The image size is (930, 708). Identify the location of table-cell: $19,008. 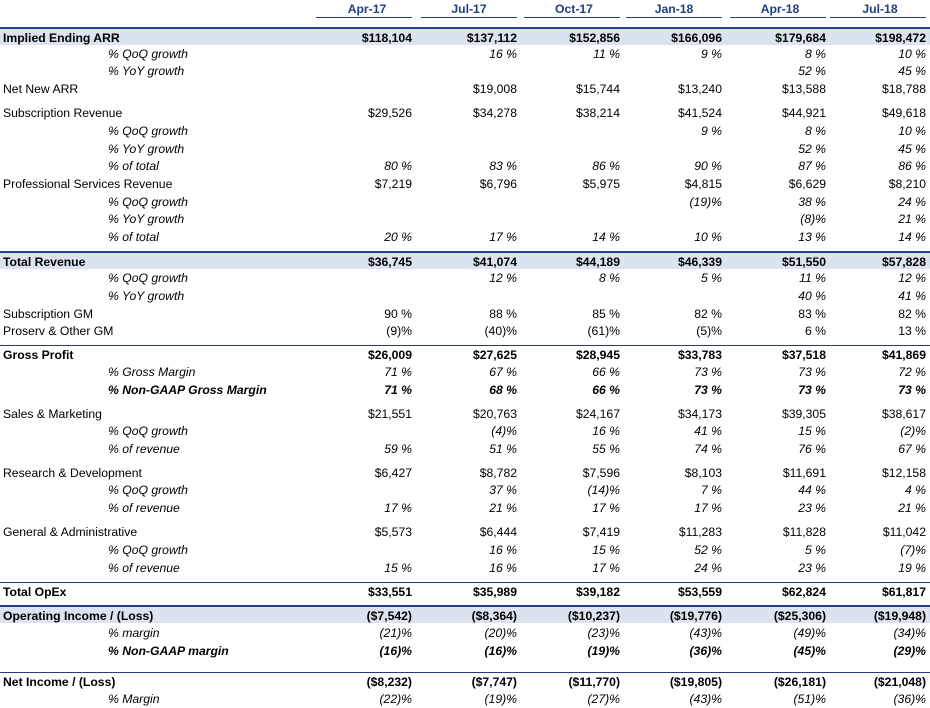
(494, 89).